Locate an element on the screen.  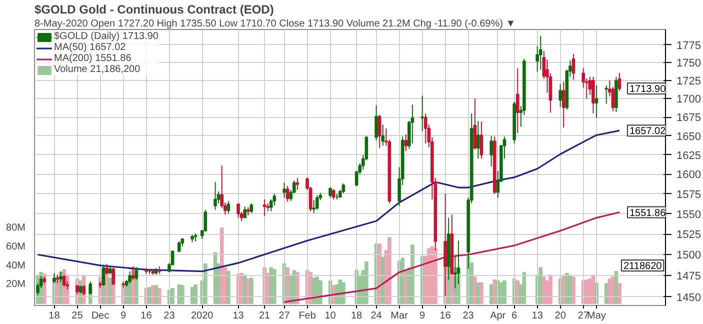
y-tick-label: 1700 is located at coordinates (688, 100).